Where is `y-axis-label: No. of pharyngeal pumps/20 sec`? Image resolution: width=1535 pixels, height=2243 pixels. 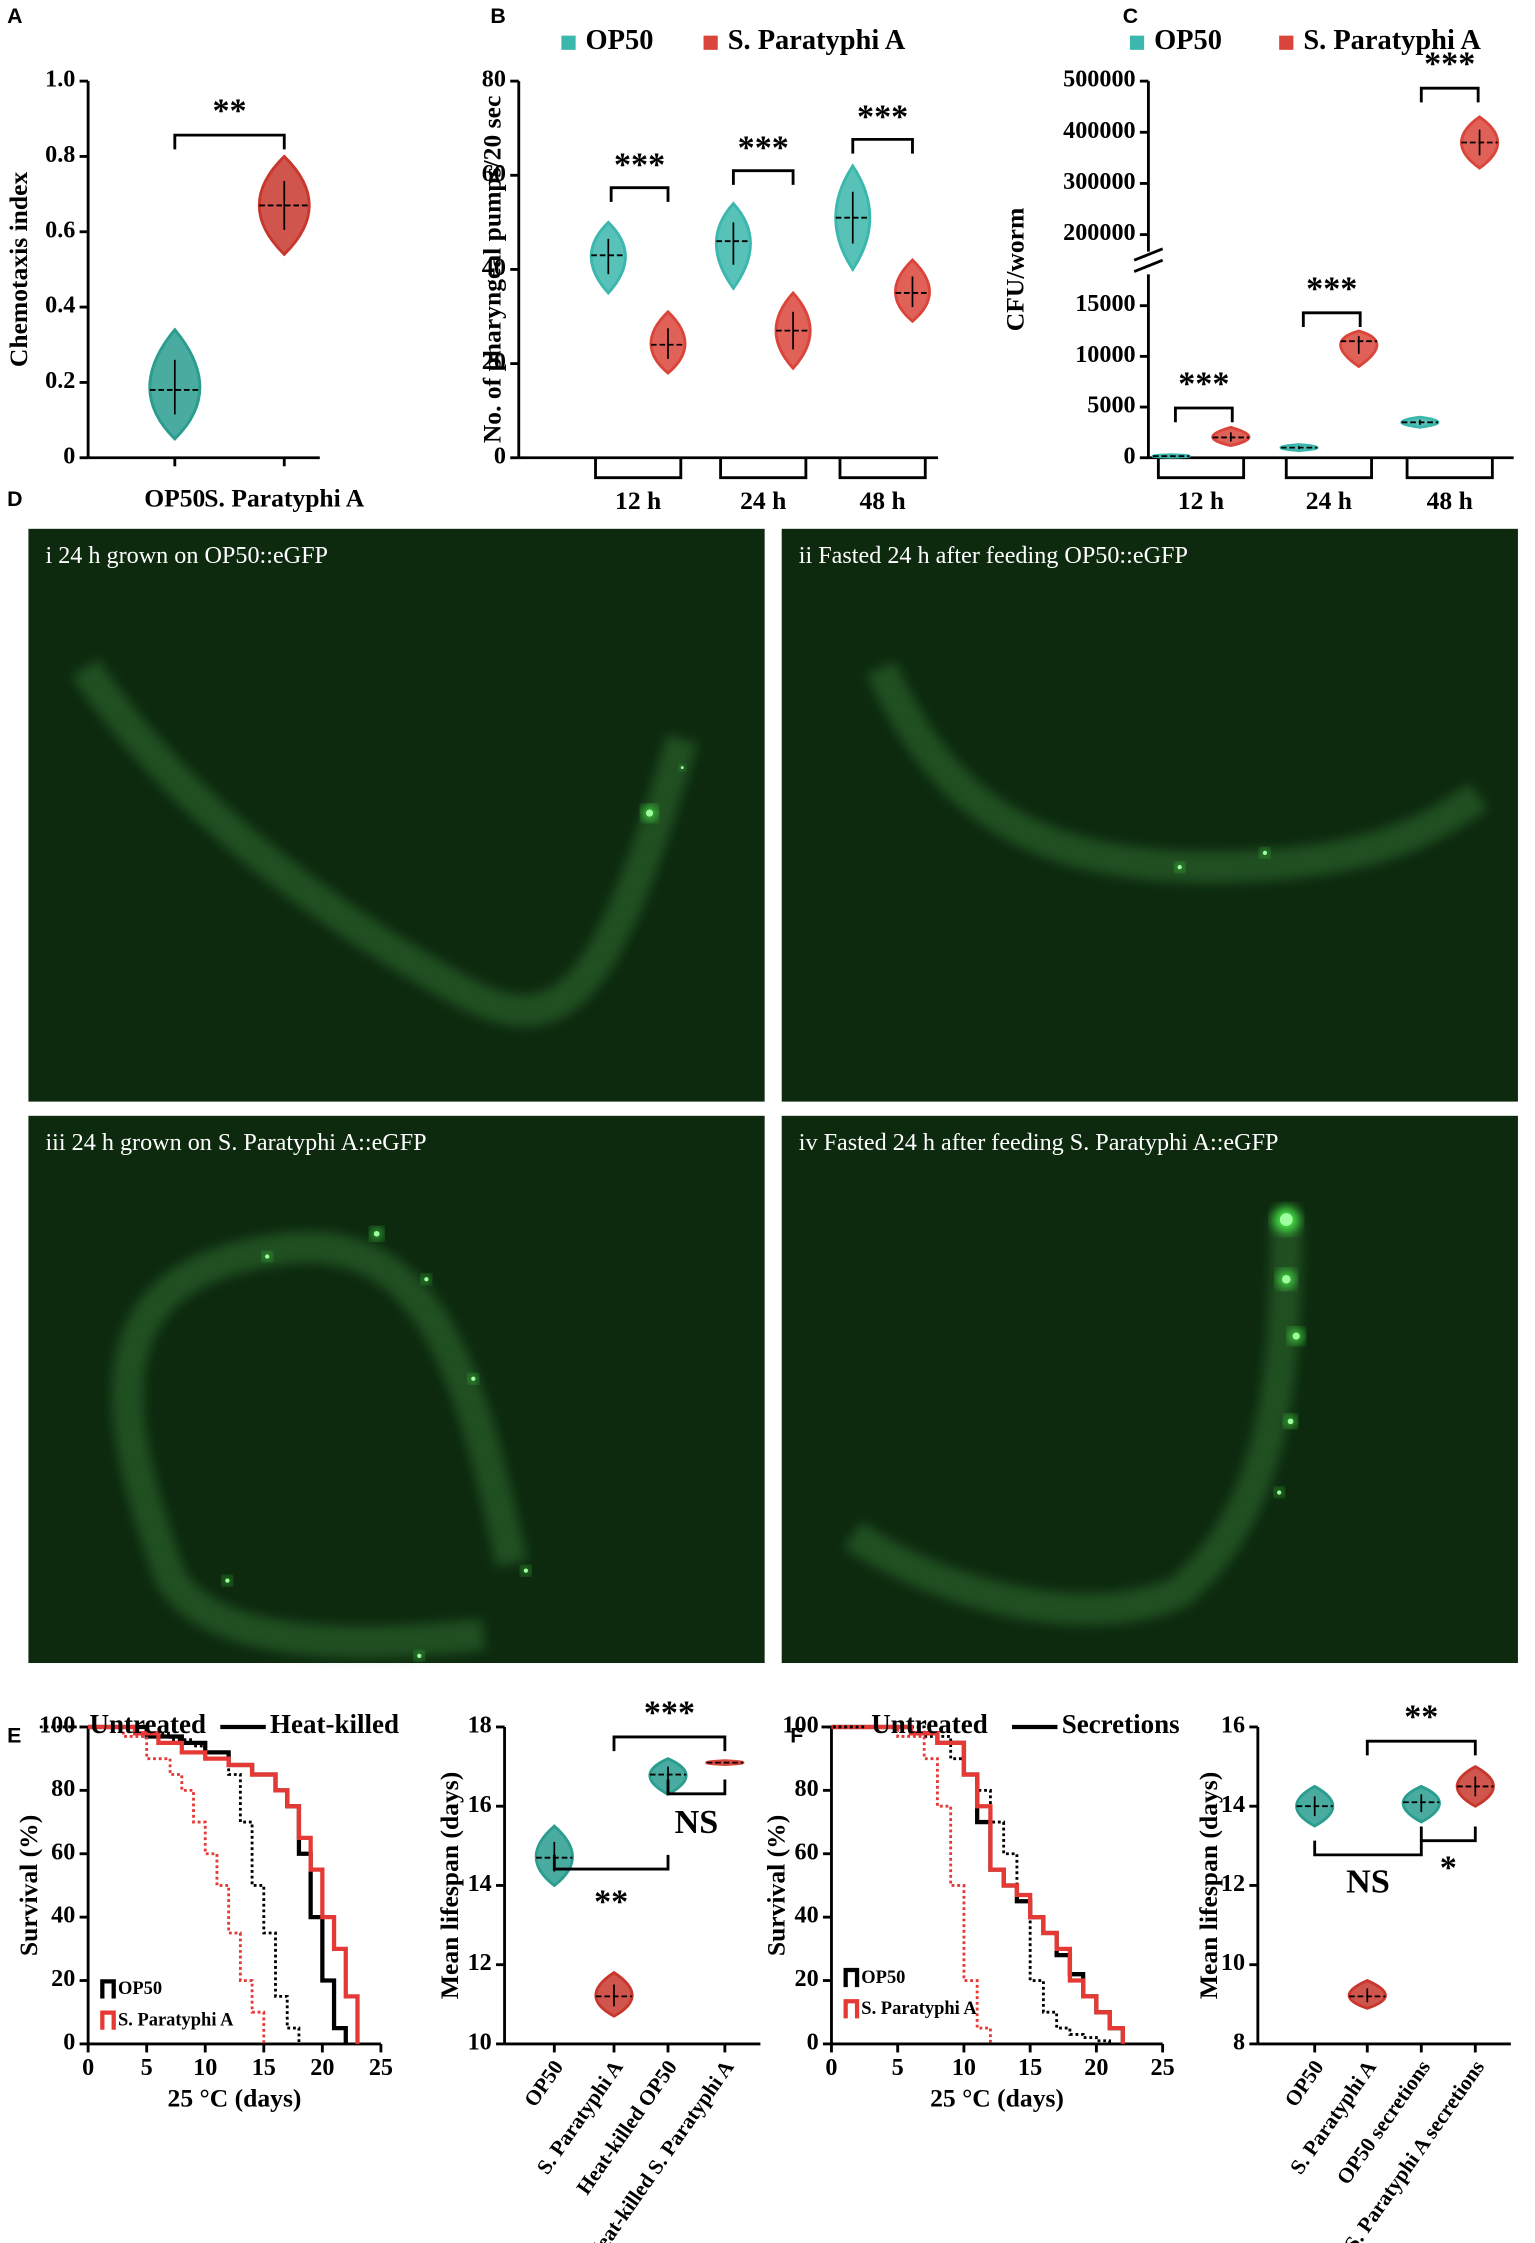 y-axis-label: No. of pharyngeal pumps/20 sec is located at coordinates (491, 269).